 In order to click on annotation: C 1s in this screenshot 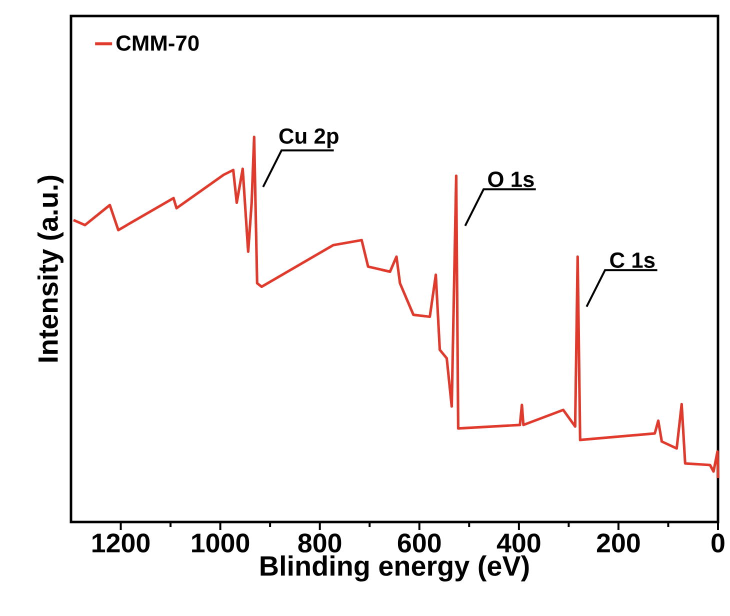, I will do `click(632, 260)`.